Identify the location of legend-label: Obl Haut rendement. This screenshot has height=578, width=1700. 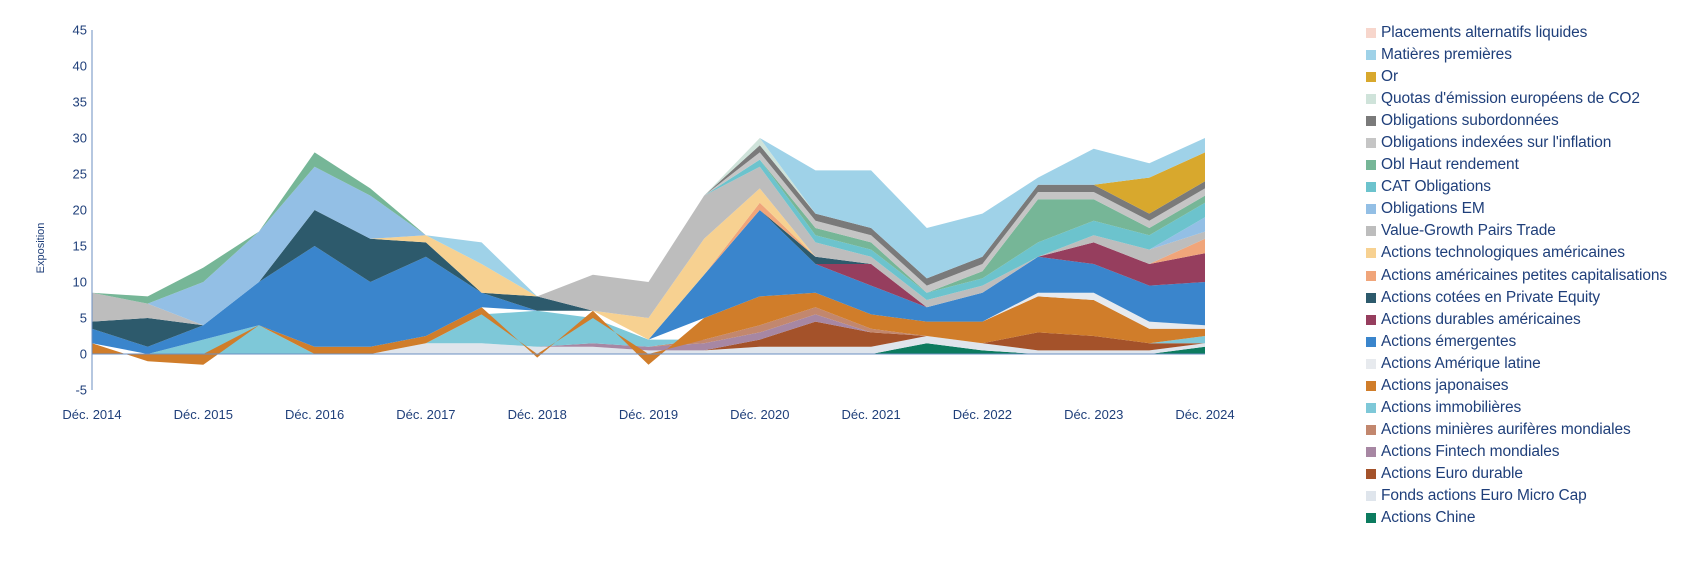
(1450, 165).